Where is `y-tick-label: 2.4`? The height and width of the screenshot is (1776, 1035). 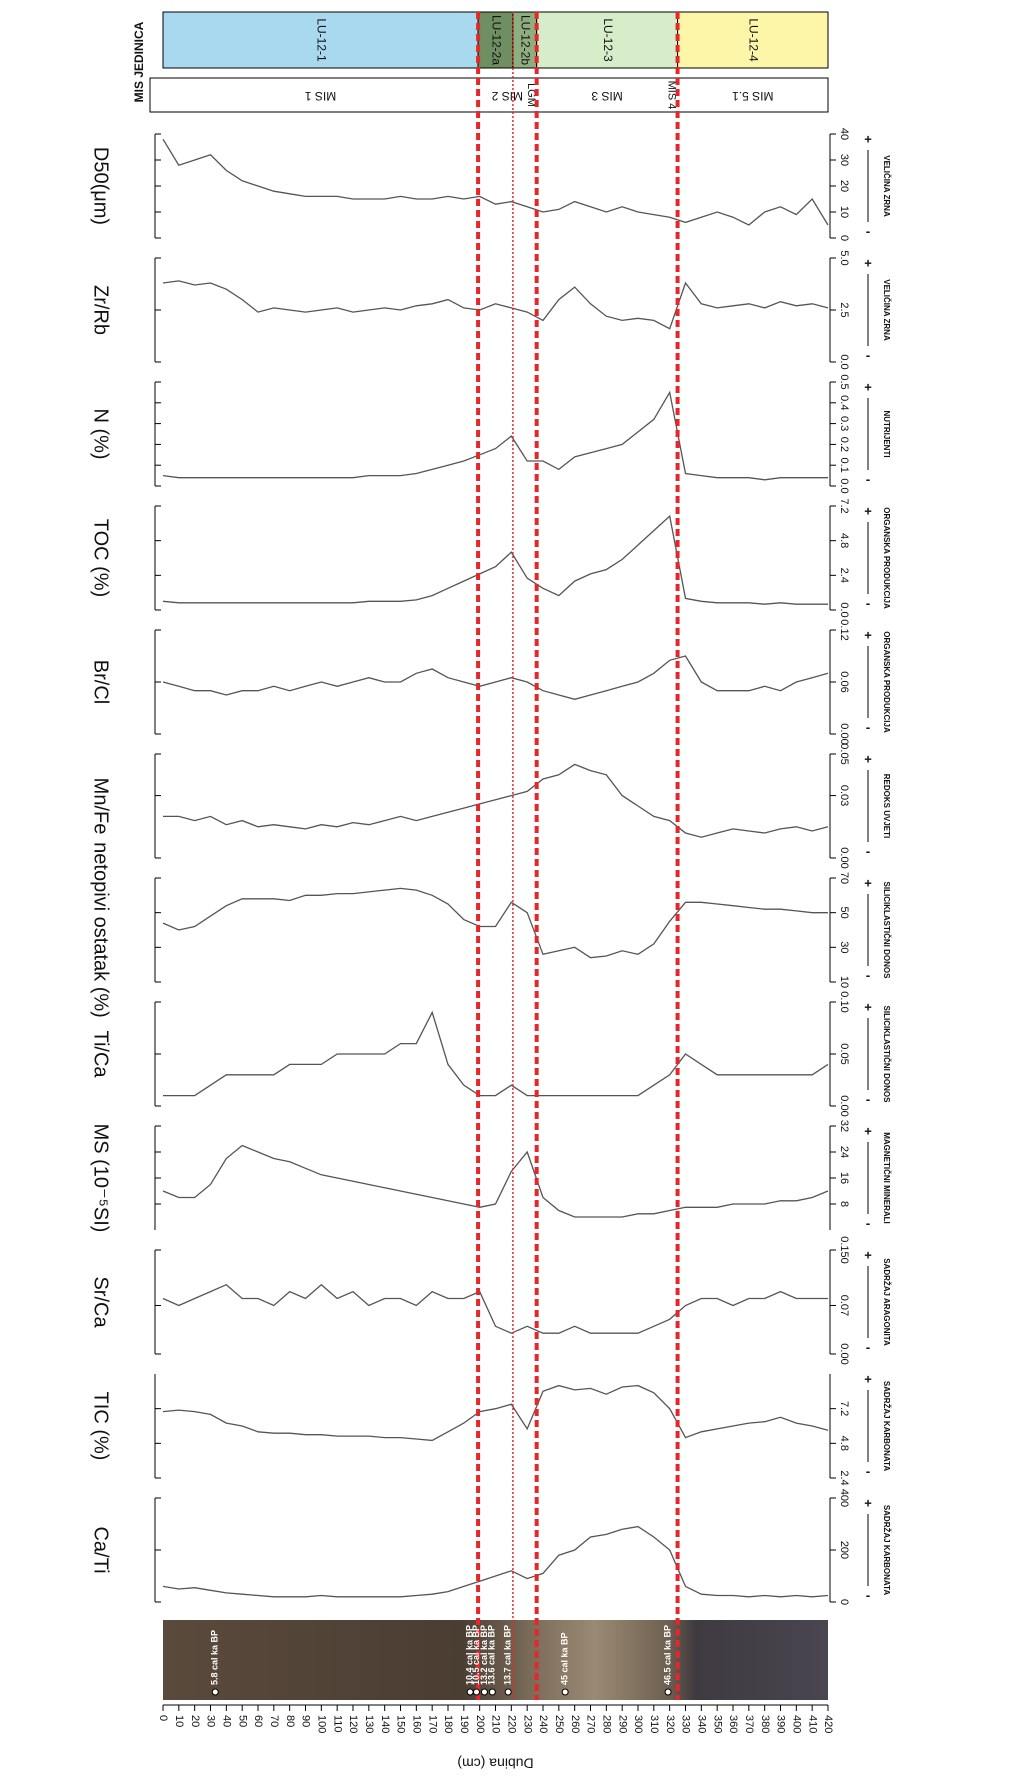
y-tick-label: 2.4 is located at coordinates (844, 575).